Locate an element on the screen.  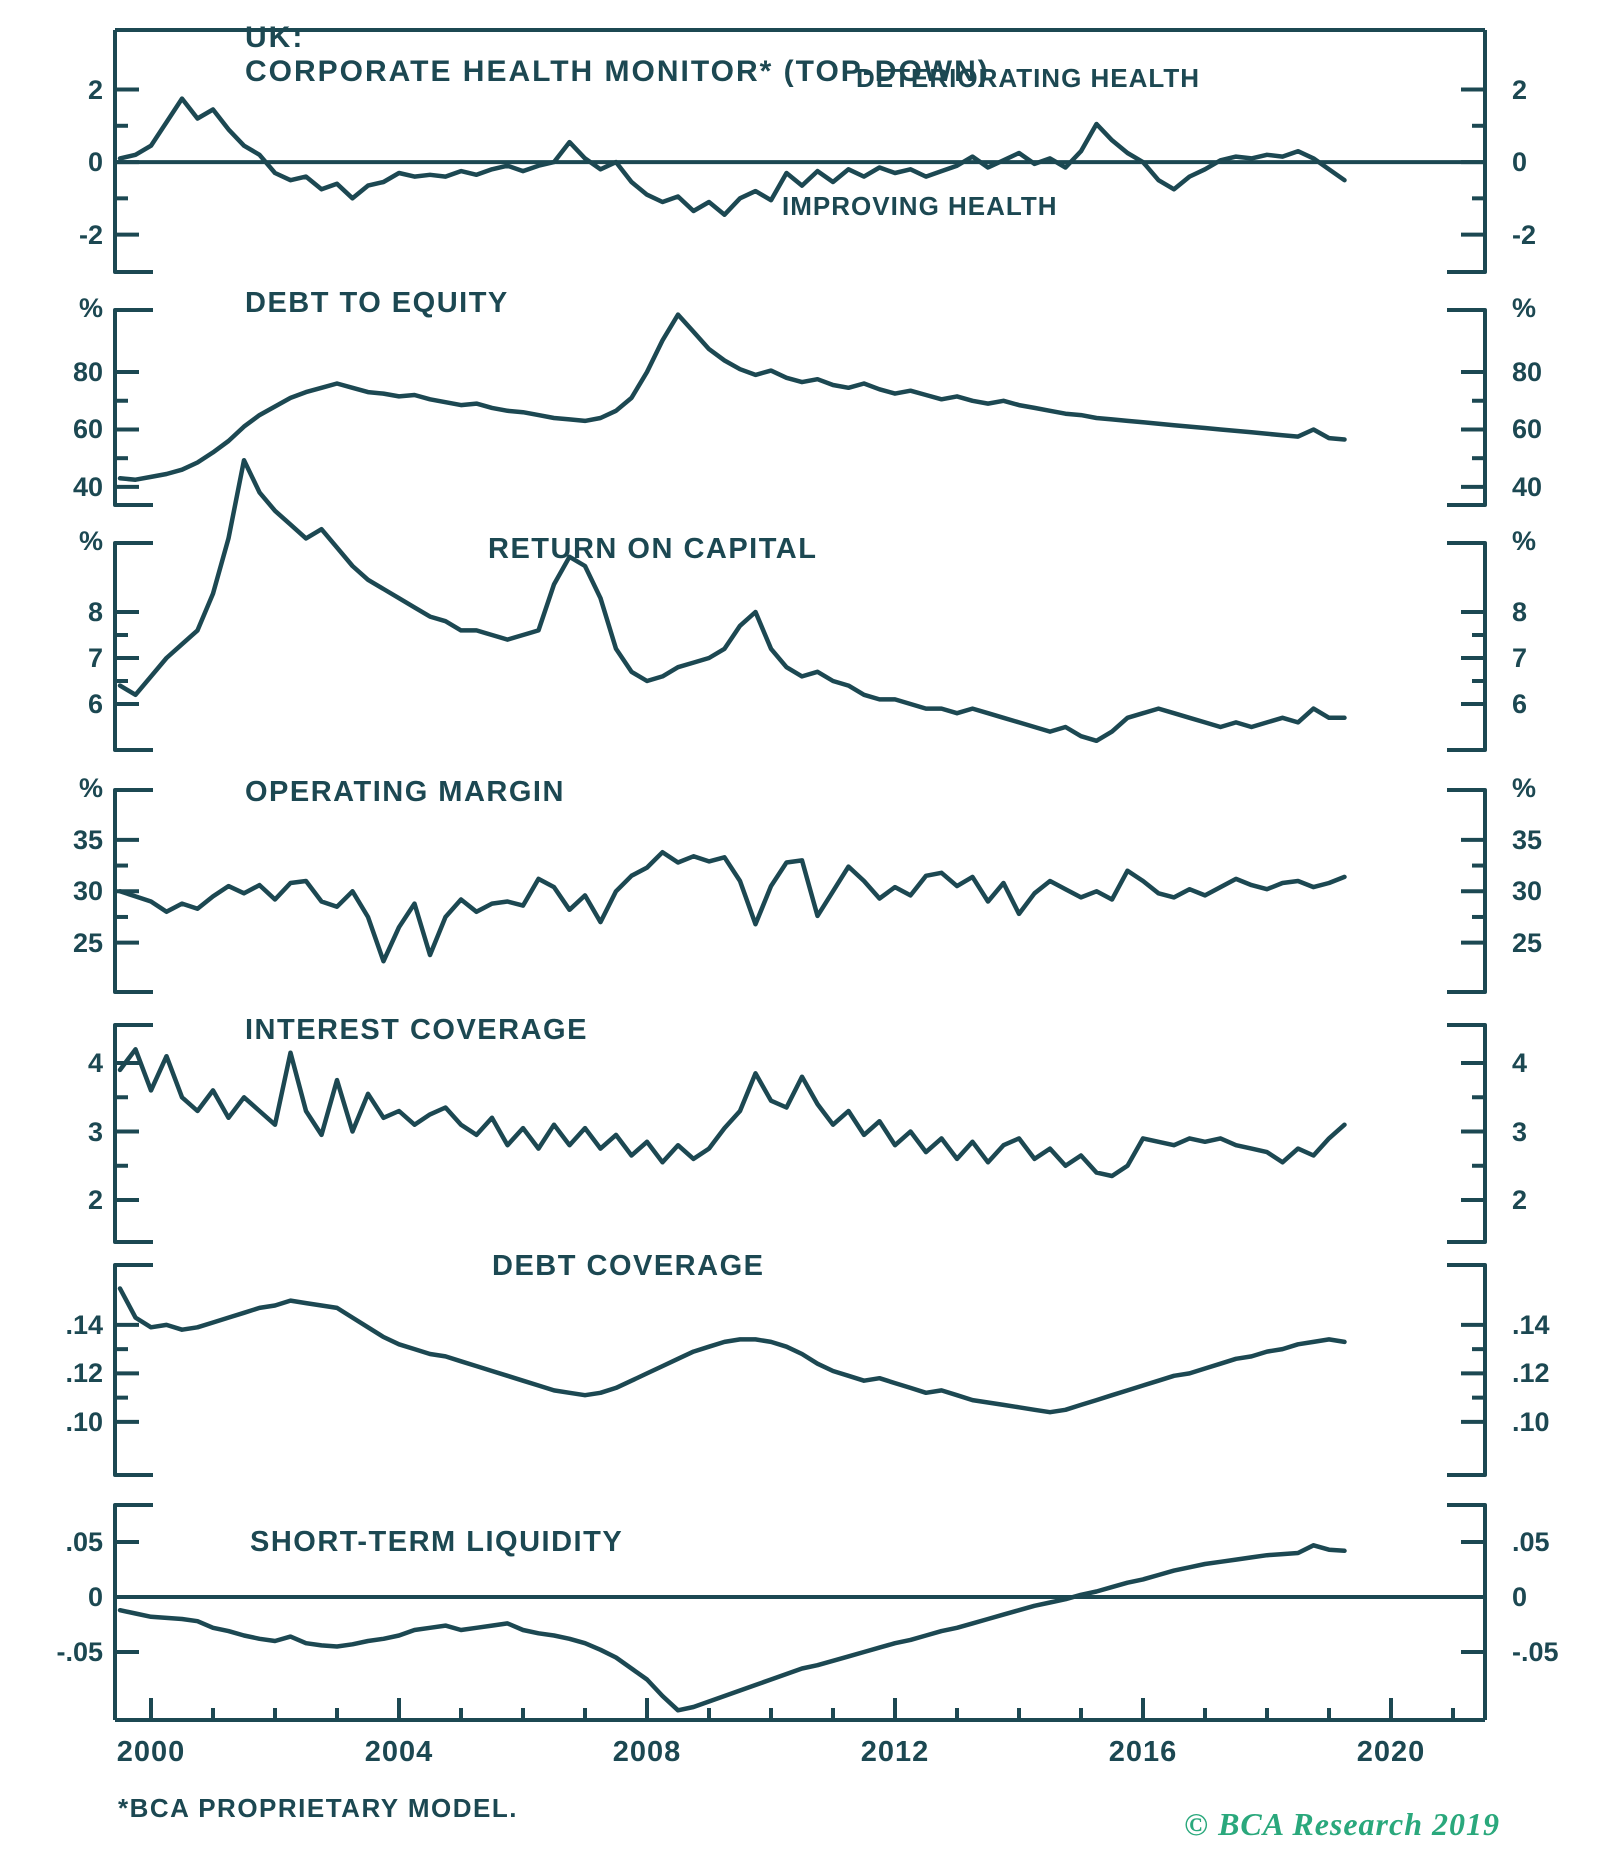
y-tick-label-left: 30 is located at coordinates (87, 891).